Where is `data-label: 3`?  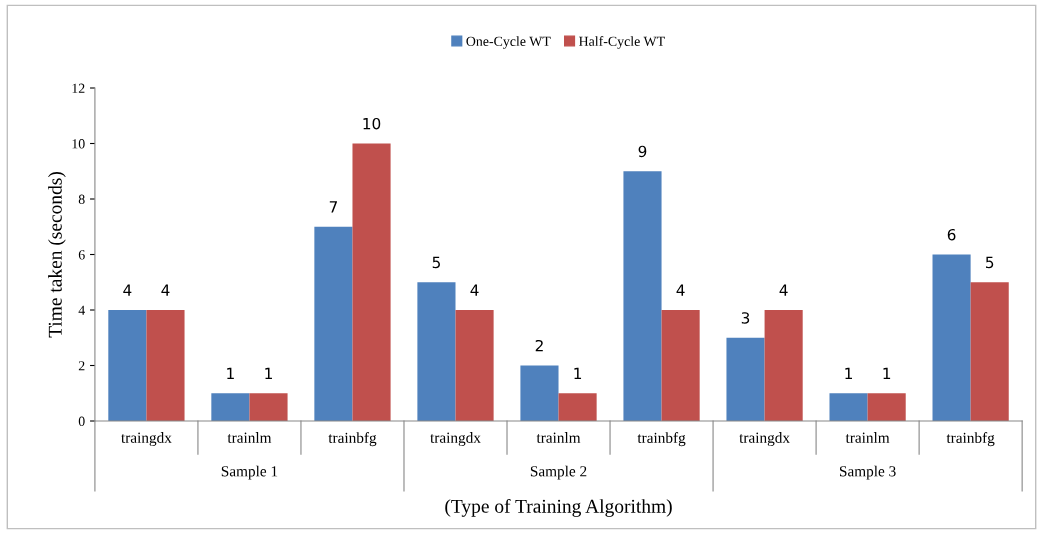 data-label: 3 is located at coordinates (745, 318).